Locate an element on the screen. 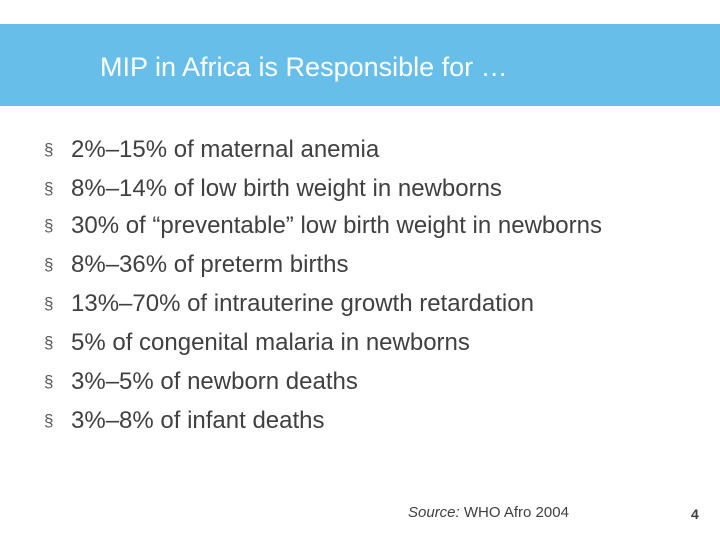 The width and height of the screenshot is (720, 540). bullet-text: 8%–36% of preterm births is located at coordinates (210, 264).